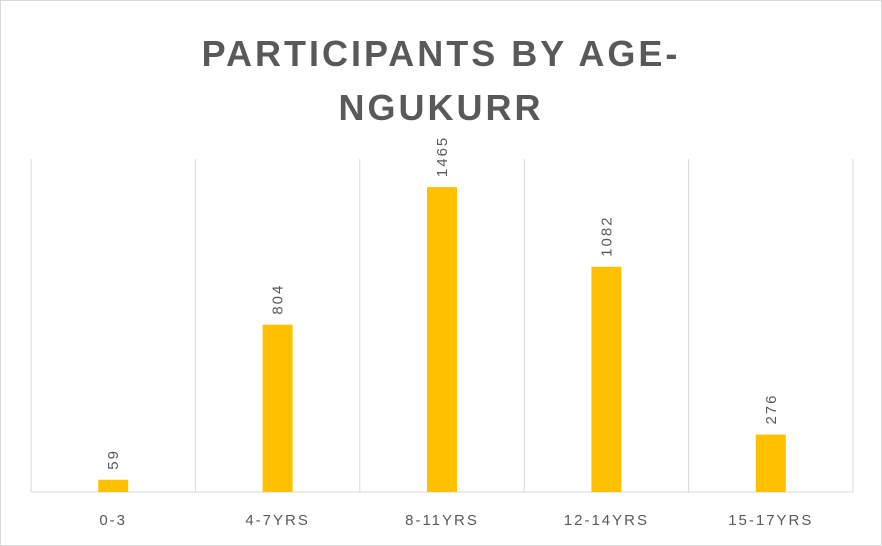 The height and width of the screenshot is (546, 882). I want to click on chart-title: PARTICIPANTS BY AGE-NGUKURR, so click(441, 80).